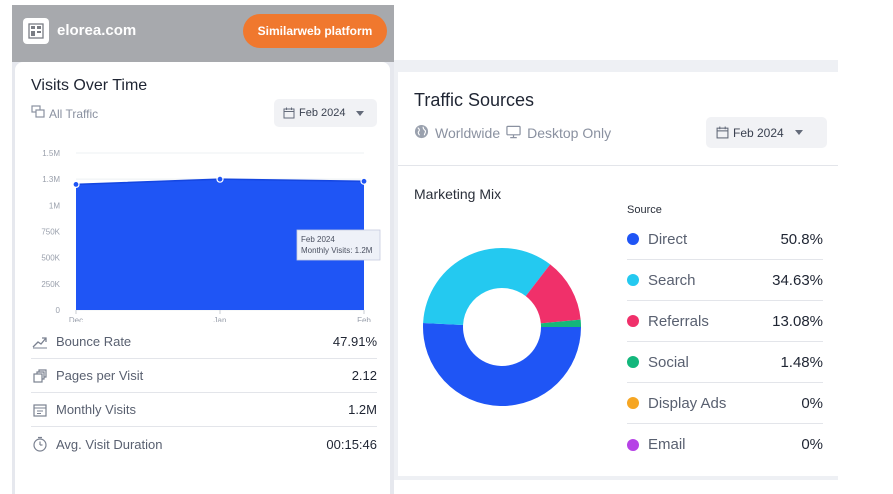  I want to click on source-row-display-ads: Display Ads 0%, so click(725, 403).